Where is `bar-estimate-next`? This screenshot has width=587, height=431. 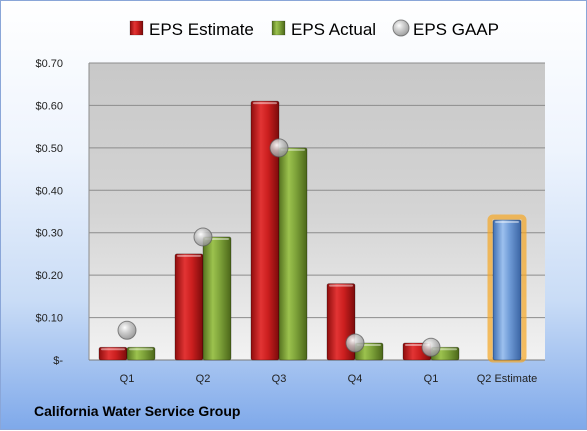 bar-estimate-next is located at coordinates (507, 290).